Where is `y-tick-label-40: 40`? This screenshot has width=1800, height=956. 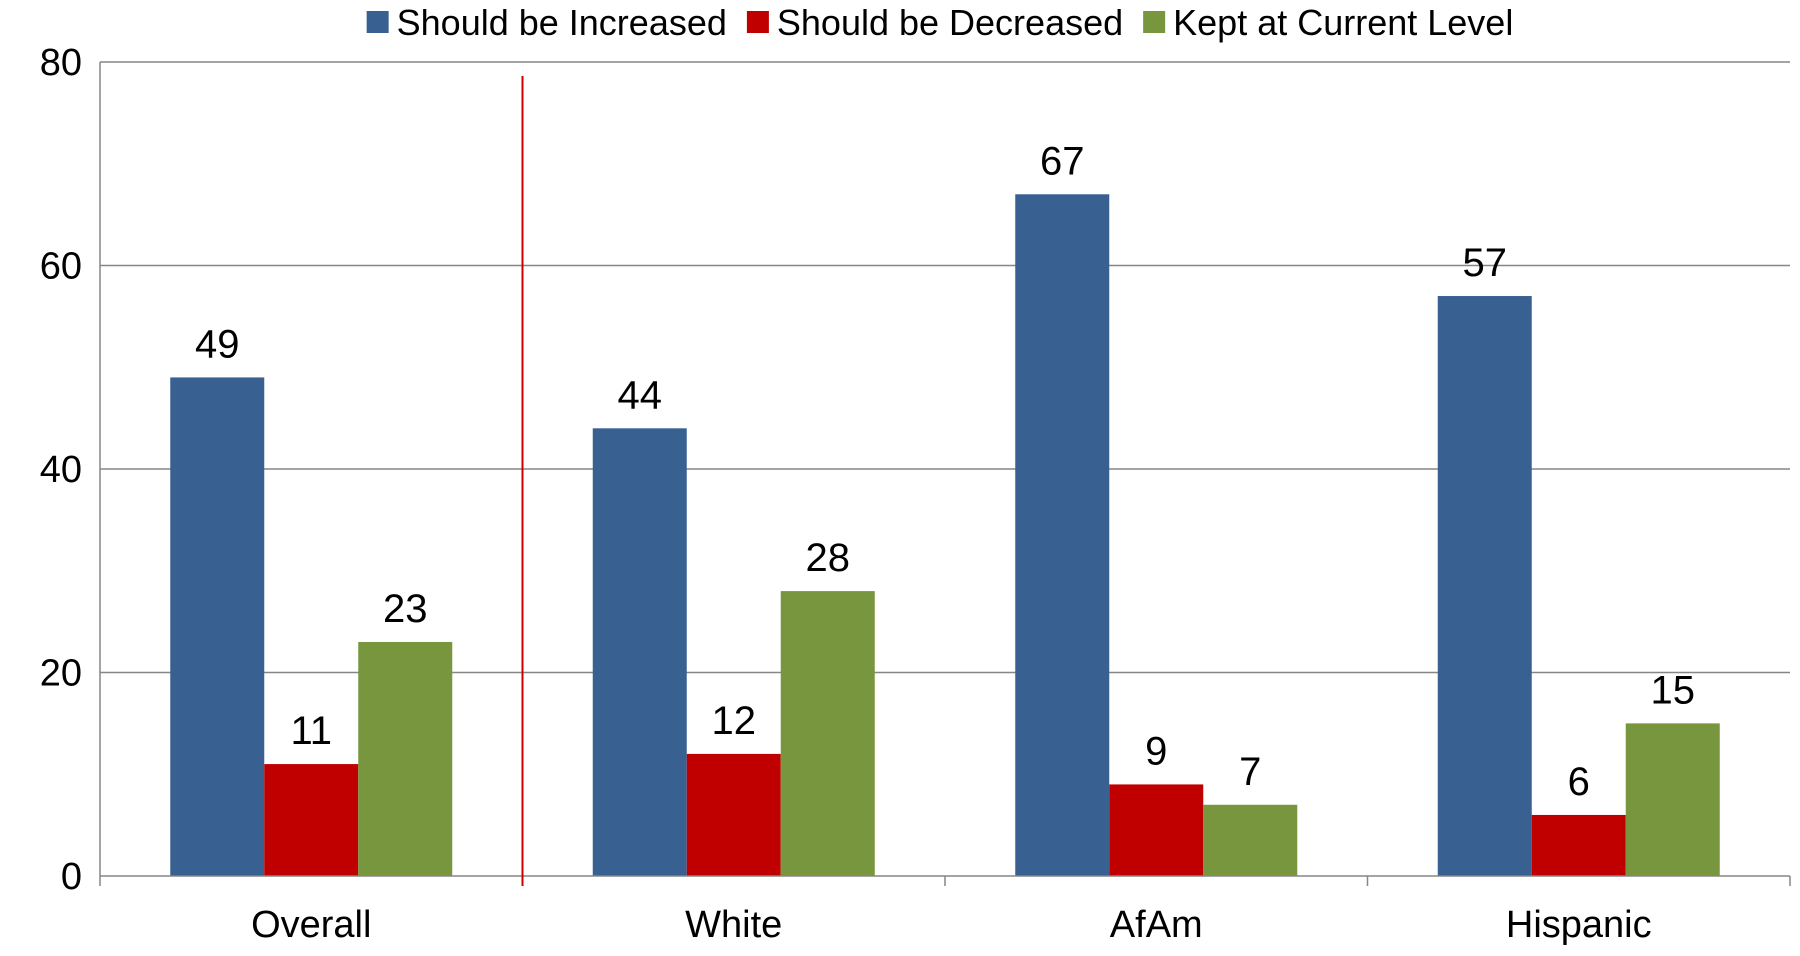
y-tick-label-40: 40 is located at coordinates (61, 470).